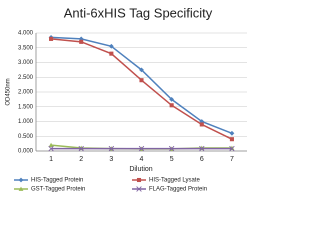 Image resolution: width=320 pixels, height=240 pixels. Describe the element at coordinates (202, 159) in the screenshot. I see `x-tick-label: 6` at that location.